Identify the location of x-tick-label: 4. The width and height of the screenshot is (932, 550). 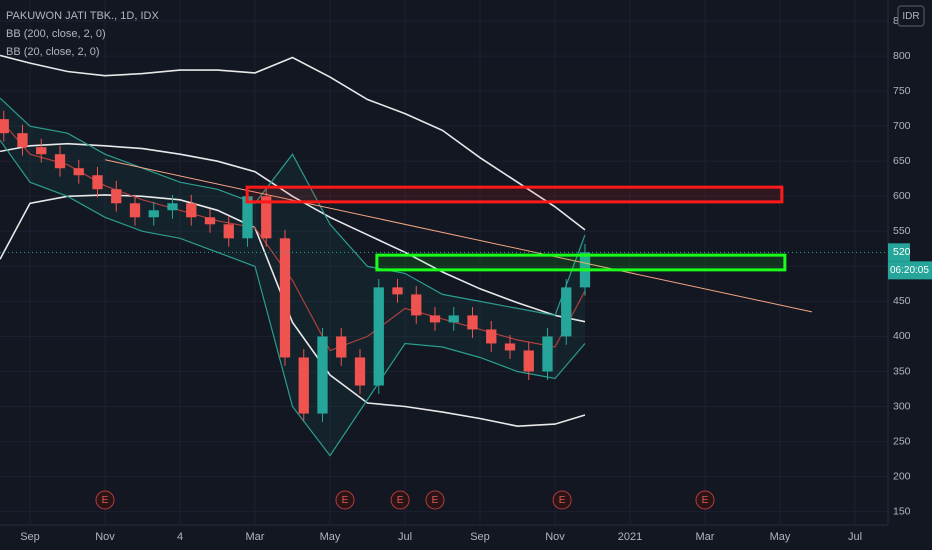
(180, 537).